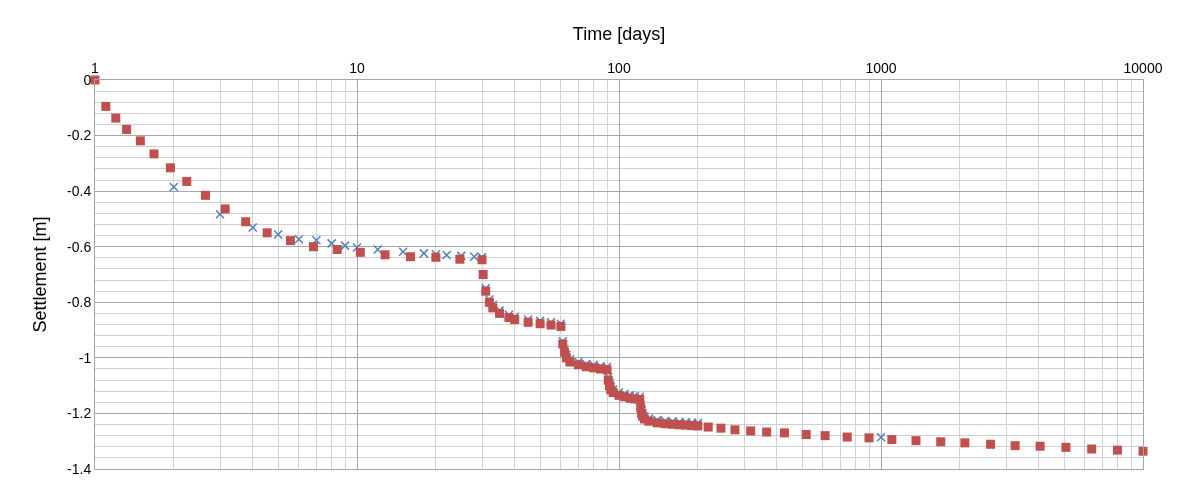 This screenshot has width=1183, height=489. What do you see at coordinates (619, 33) in the screenshot?
I see `x-axis-title: Time [days]` at bounding box center [619, 33].